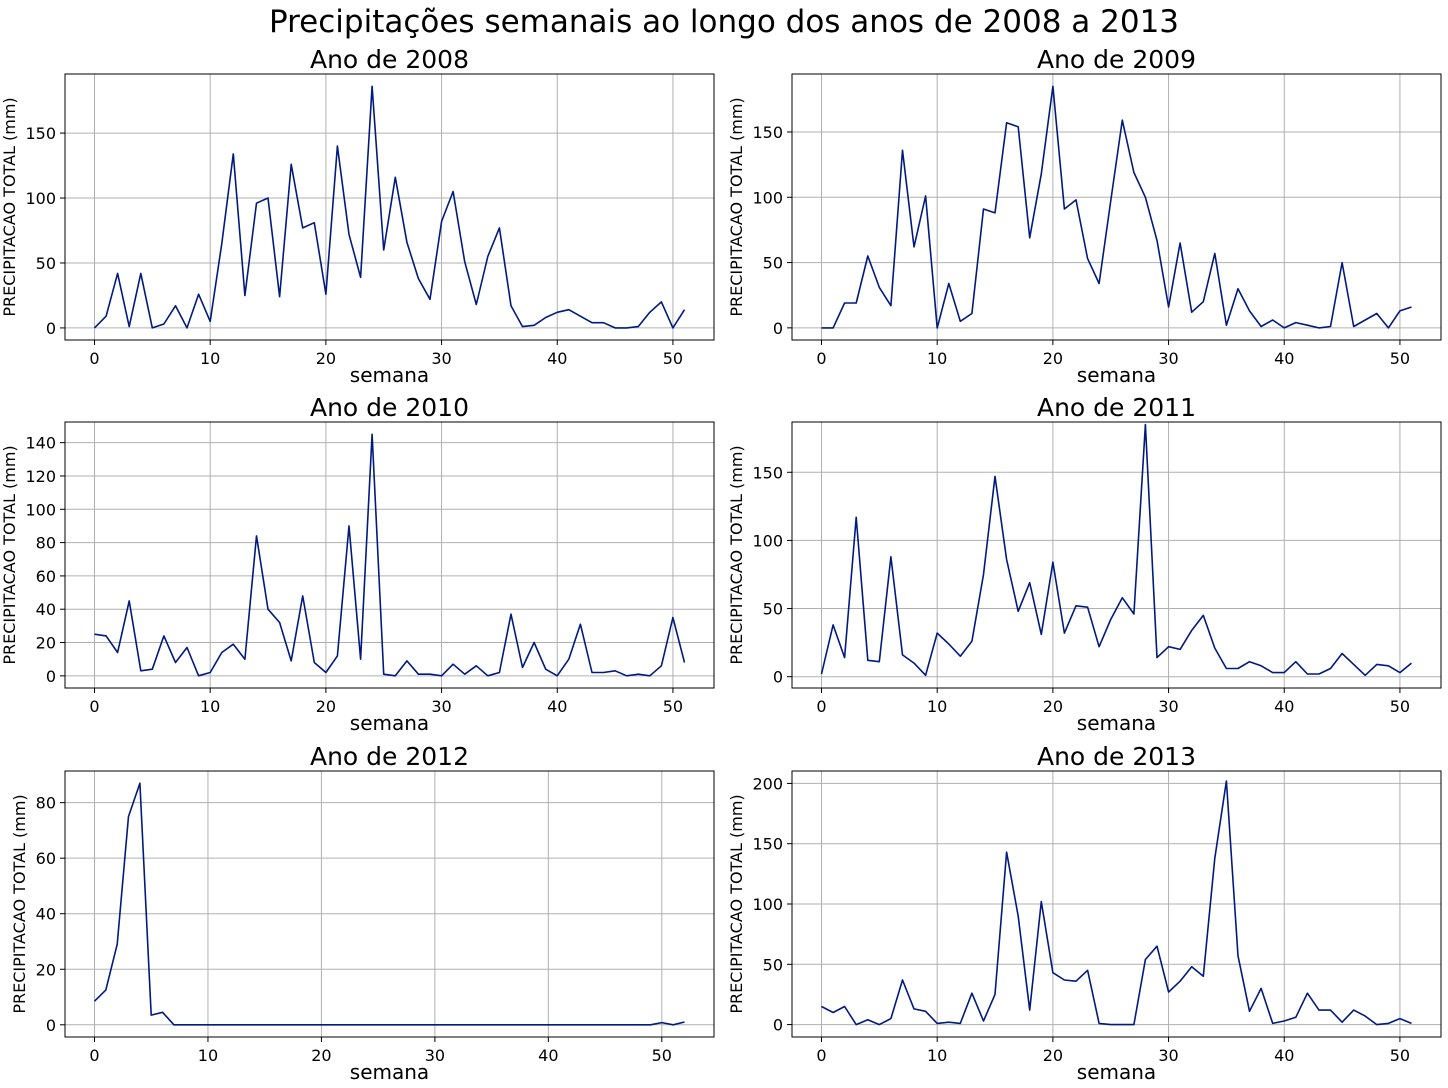 The height and width of the screenshot is (1088, 1448). What do you see at coordinates (40, 443) in the screenshot?
I see `y-tick-label: 140` at bounding box center [40, 443].